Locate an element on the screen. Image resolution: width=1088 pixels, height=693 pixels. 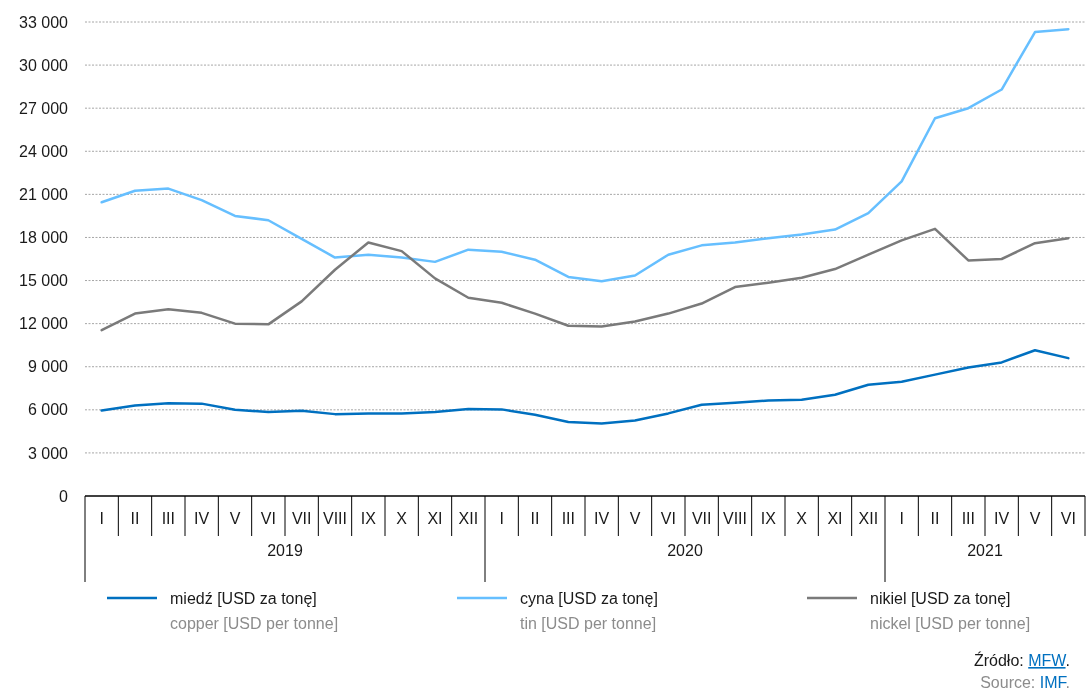
legend-label: nikiel [USD za tonę] nickel [USD per tonne] is located at coordinates (950, 610).